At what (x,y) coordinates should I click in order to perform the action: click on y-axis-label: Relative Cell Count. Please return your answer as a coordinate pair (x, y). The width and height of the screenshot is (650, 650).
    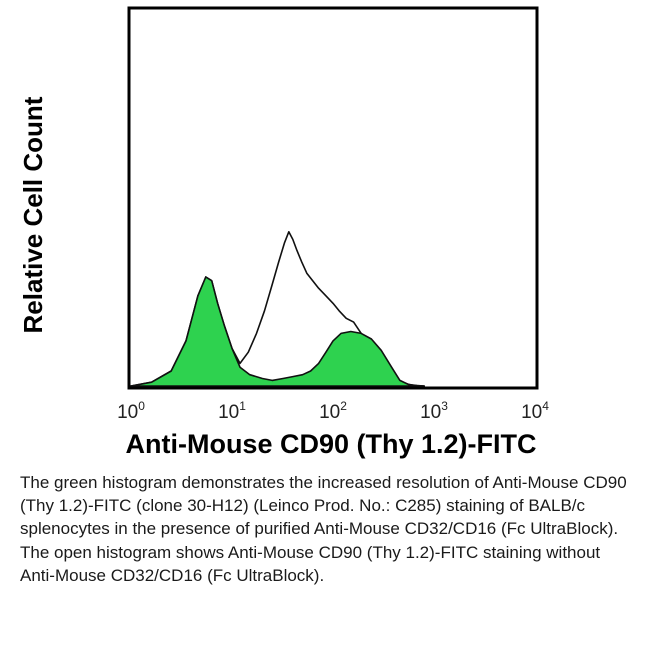
    Looking at the image, I should click on (33, 214).